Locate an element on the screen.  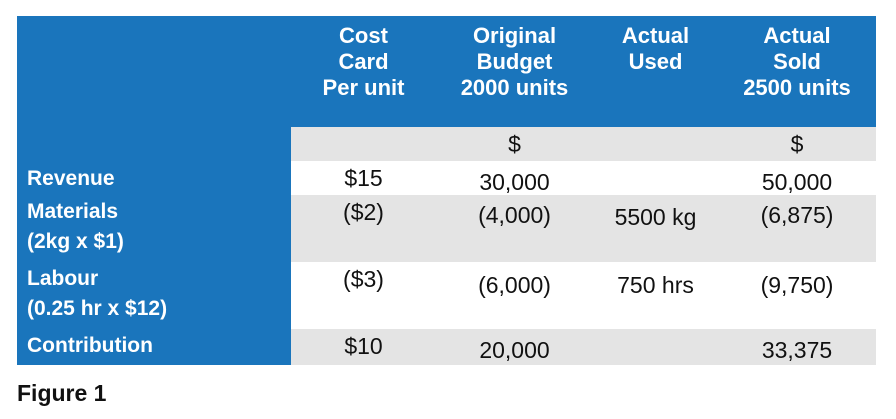
header-original-budget: Original Budget 2000 units is located at coordinates (514, 61).